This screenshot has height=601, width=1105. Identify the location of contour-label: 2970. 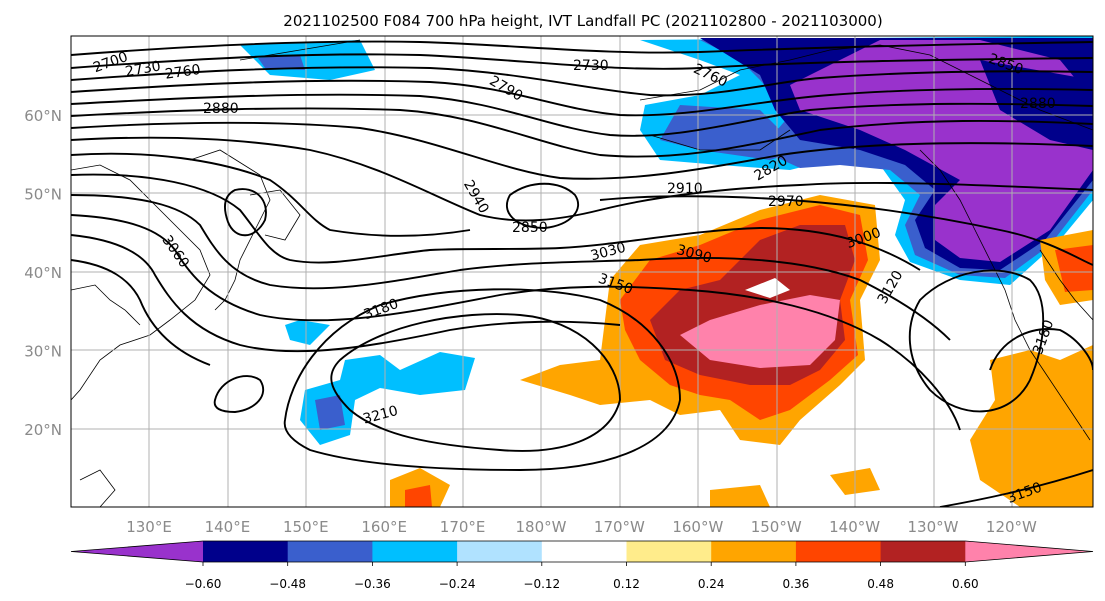
(786, 202).